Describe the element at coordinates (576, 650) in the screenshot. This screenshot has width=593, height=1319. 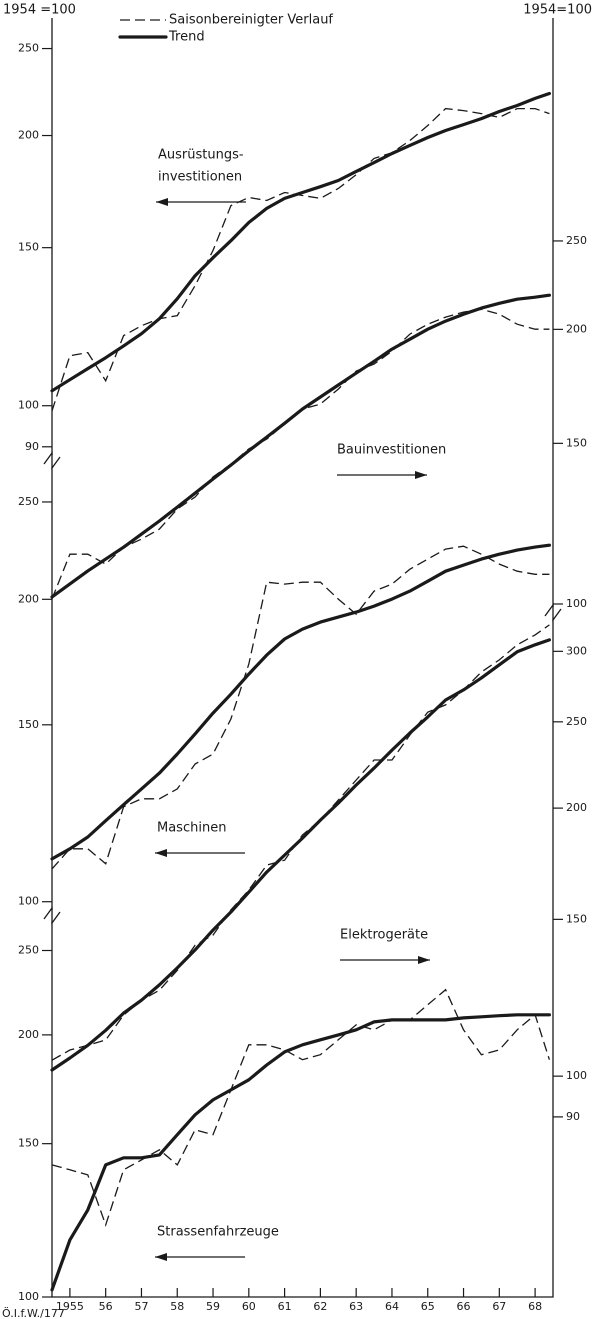
I see `y-tick-label: 300` at that location.